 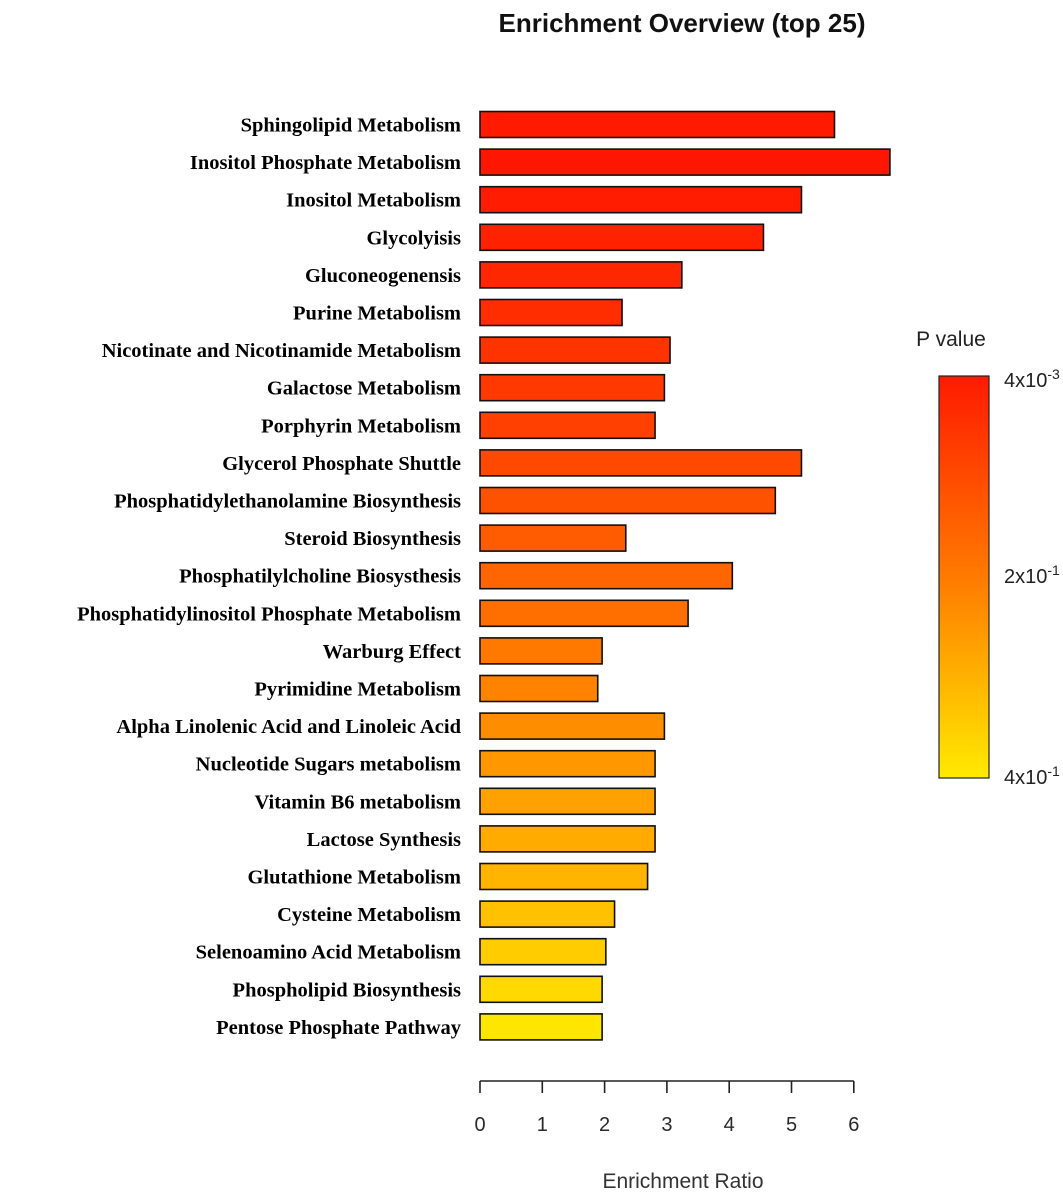 I want to click on category-label: Selenoamino Acid Metabolism, so click(x=328, y=953).